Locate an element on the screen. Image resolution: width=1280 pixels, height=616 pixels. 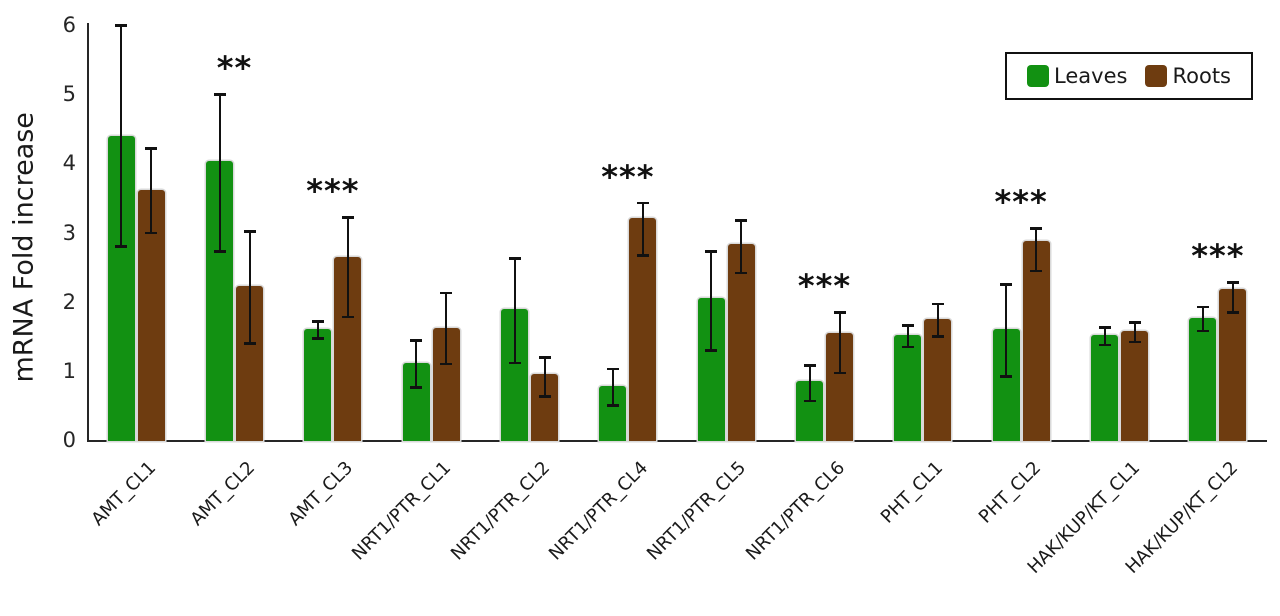
bar-roots-HAK/KUP/KT_CL2 is located at coordinates (1233, 364).